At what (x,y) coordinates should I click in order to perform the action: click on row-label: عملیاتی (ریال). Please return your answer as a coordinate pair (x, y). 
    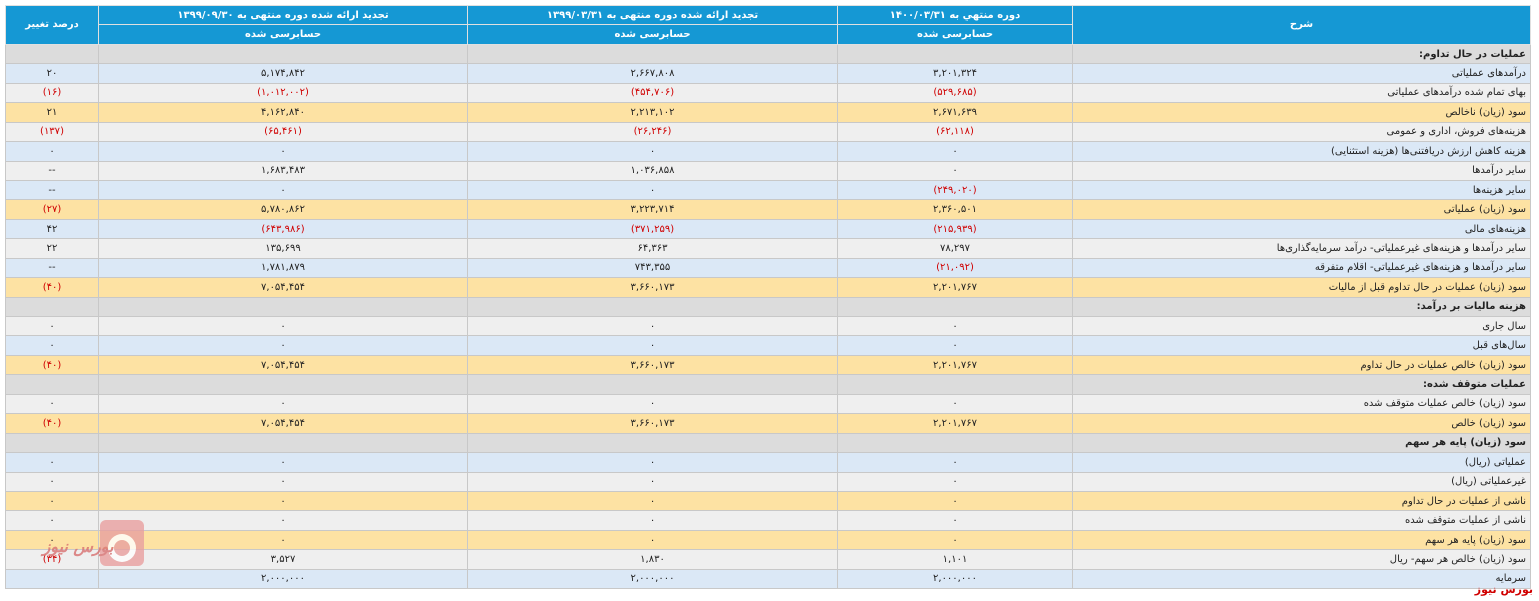
    Looking at the image, I should click on (1301, 462).